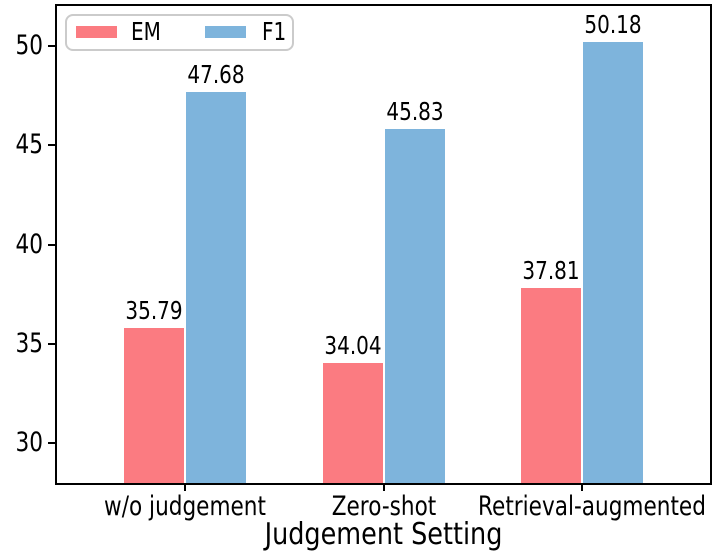 The height and width of the screenshot is (556, 720). Describe the element at coordinates (225, 32) in the screenshot. I see `legend-swatch-f1` at that location.